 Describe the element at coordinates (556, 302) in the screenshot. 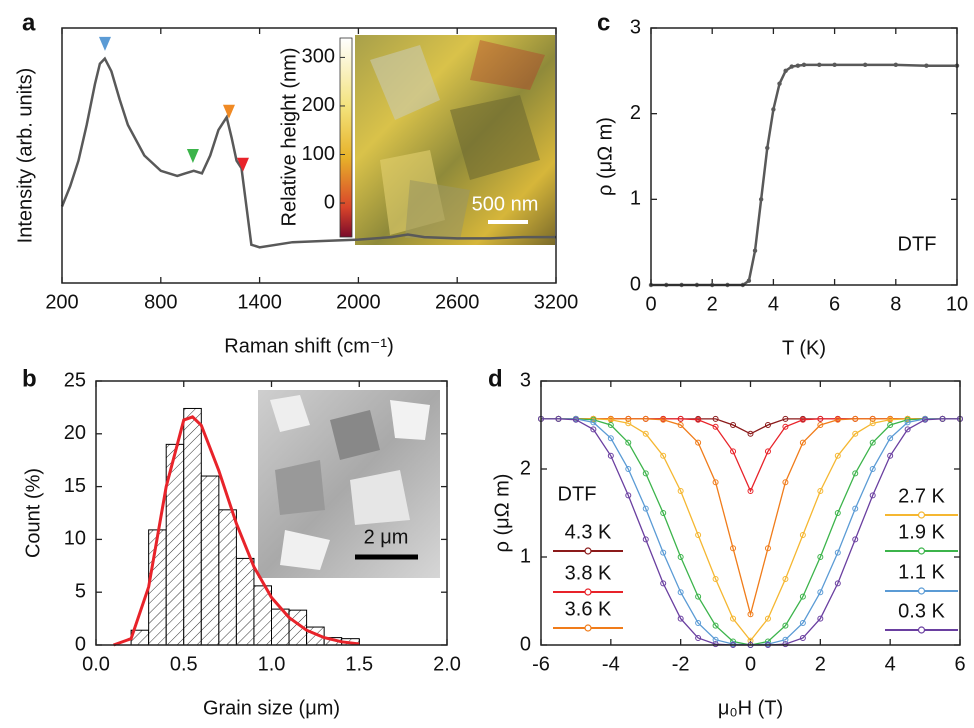

I see `x-tick-label: 3200` at that location.